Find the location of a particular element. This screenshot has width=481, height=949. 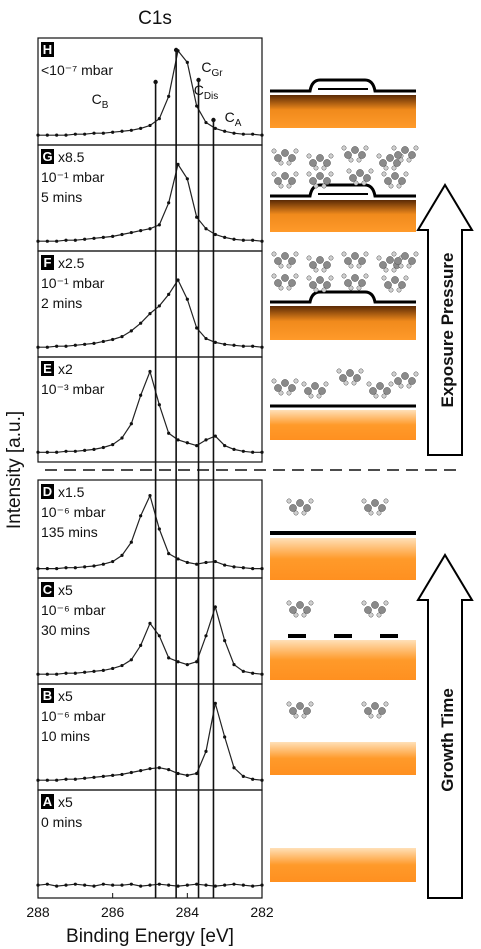

panel-label: C is located at coordinates (48, 589).